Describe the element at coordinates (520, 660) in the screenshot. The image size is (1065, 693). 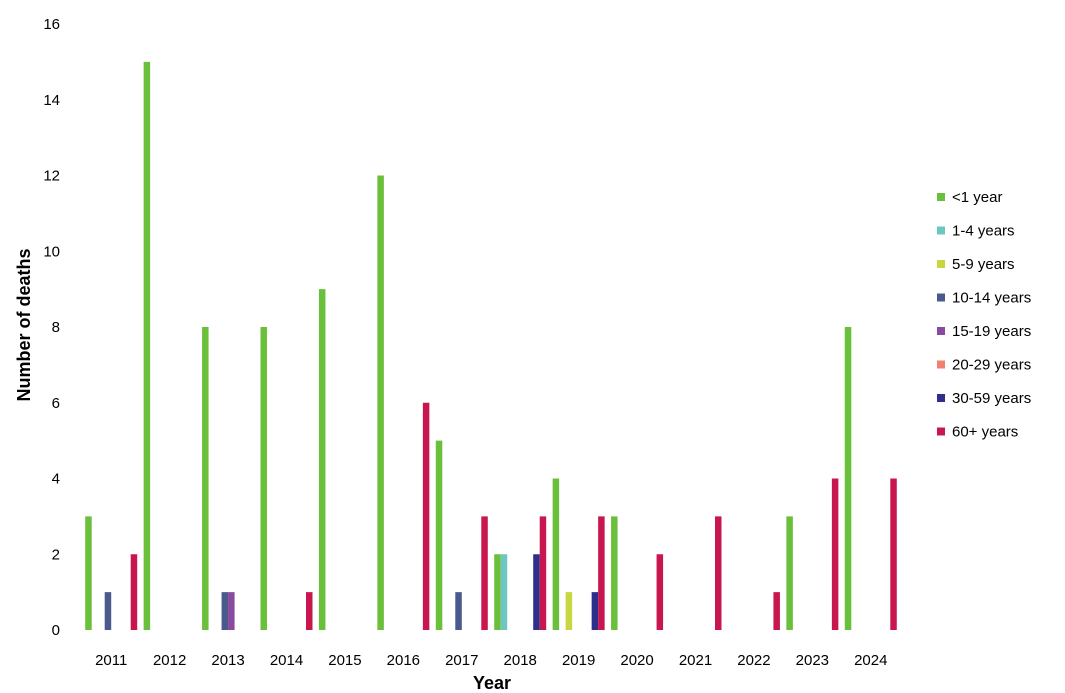
I see `x-tick-label: 2018` at that location.